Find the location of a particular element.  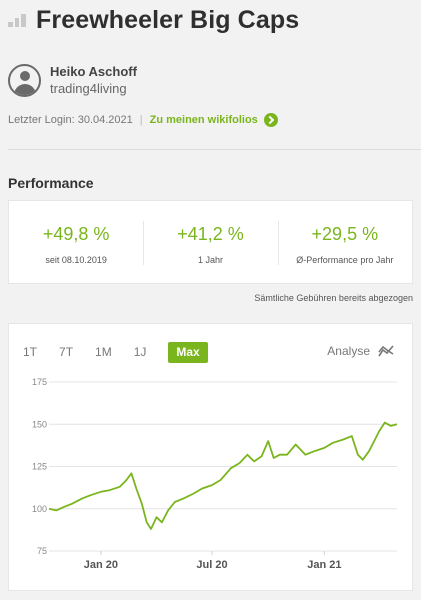

tab-max: Max is located at coordinates (188, 352).